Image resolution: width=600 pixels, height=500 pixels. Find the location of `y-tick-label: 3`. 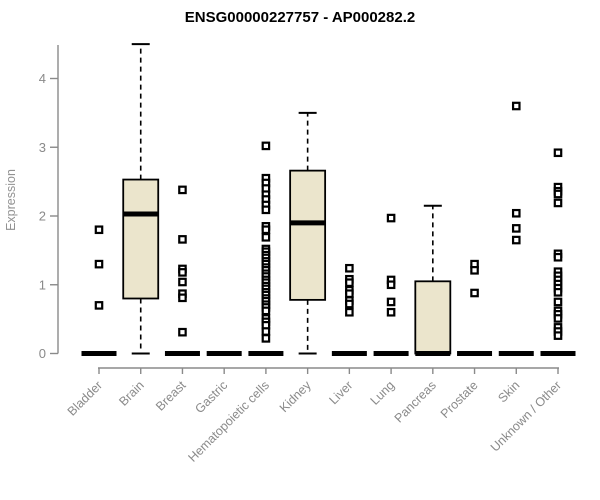

y-tick-label: 3 is located at coordinates (42, 147).